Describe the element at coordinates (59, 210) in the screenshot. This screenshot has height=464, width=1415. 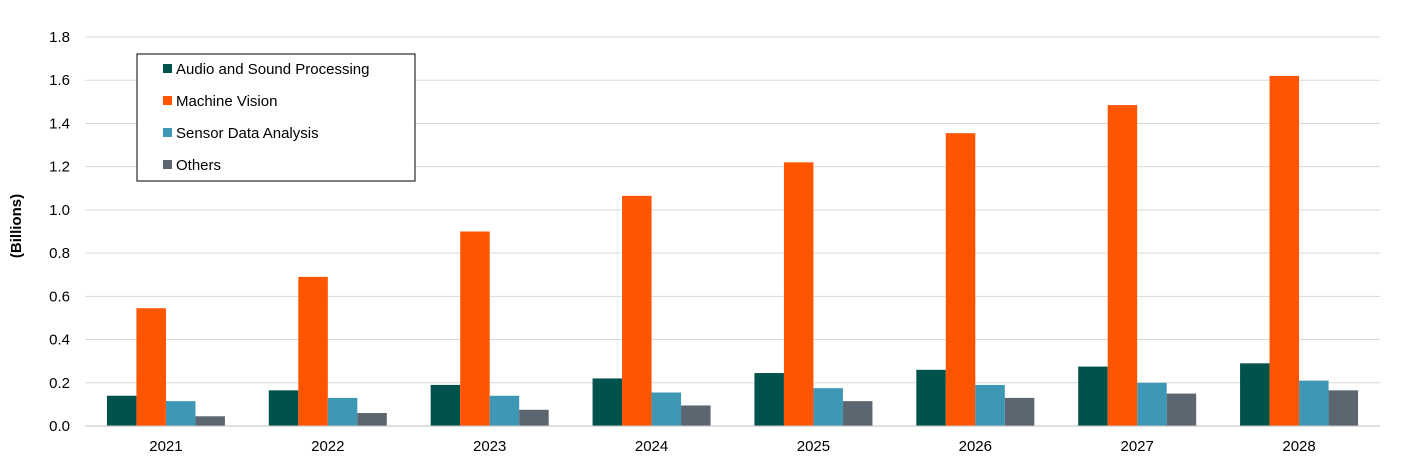
I see `y-tick-label: 1.0` at that location.